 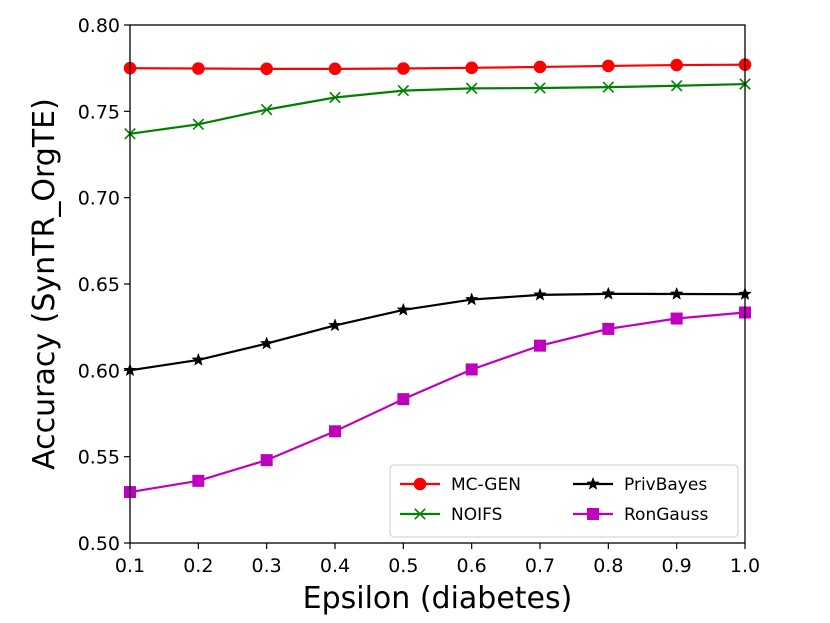 What do you see at coordinates (745, 566) in the screenshot?
I see `x-tick-label: 1.0` at bounding box center [745, 566].